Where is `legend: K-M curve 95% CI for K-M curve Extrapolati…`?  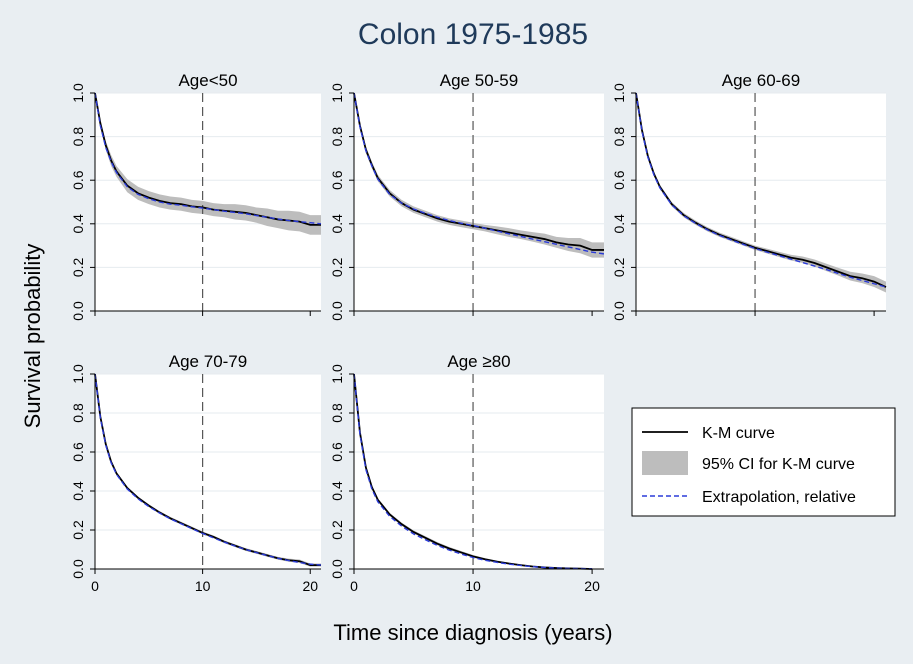 legend: K-M curve 95% CI for K-M curve Extrapolati… is located at coordinates (763, 462).